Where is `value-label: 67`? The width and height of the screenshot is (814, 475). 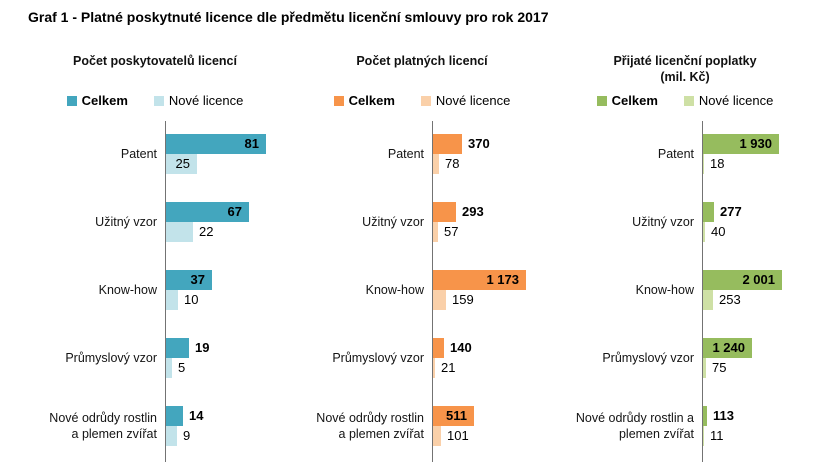 value-label: 67 is located at coordinates (234, 211).